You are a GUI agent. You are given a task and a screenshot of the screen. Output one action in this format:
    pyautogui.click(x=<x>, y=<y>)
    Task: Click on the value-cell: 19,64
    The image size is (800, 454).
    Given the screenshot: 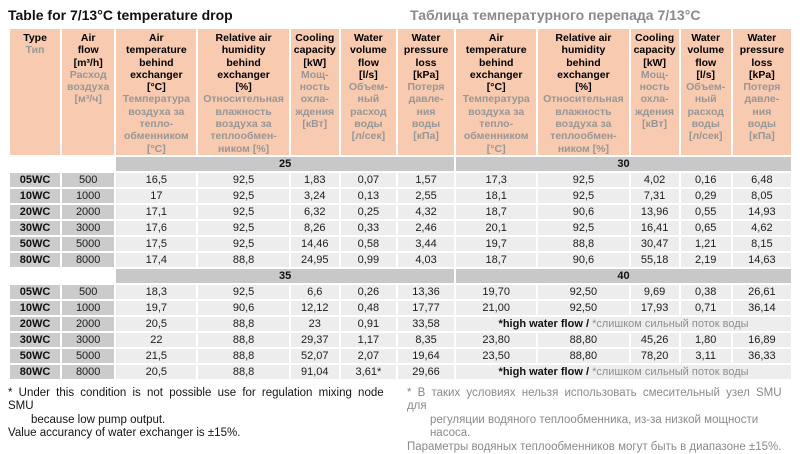 What is the action you would take?
    pyautogui.click(x=426, y=355)
    